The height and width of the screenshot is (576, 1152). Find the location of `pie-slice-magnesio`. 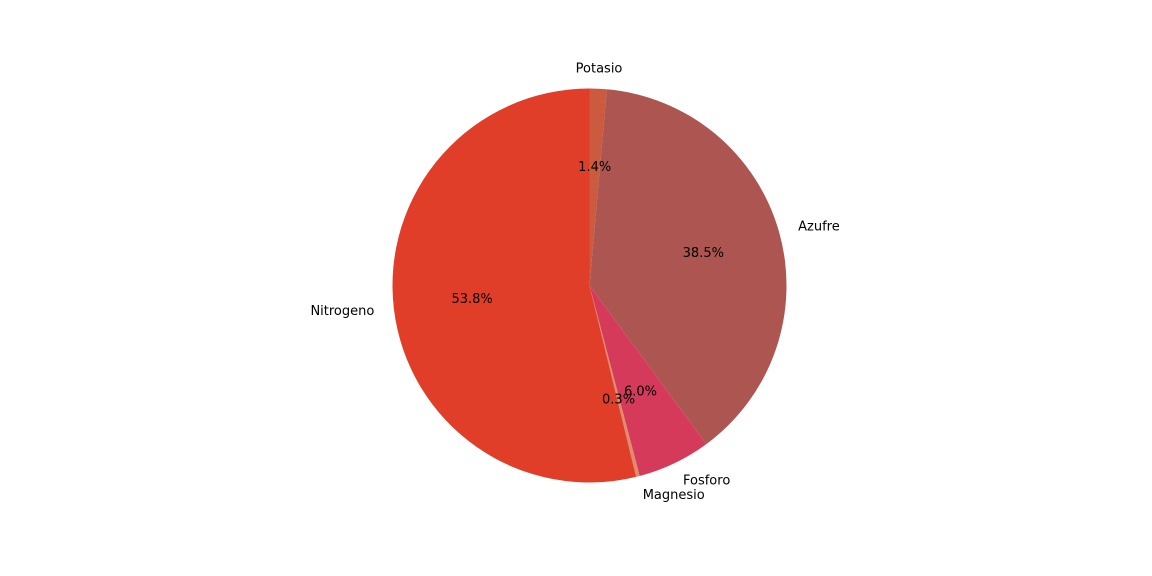

pie-slice-magnesio is located at coordinates (614, 381).